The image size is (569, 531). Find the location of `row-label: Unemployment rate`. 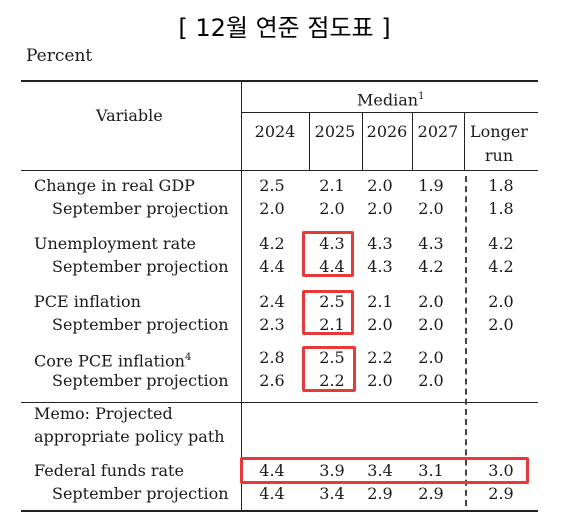

row-label: Unemployment rate is located at coordinates (115, 244).